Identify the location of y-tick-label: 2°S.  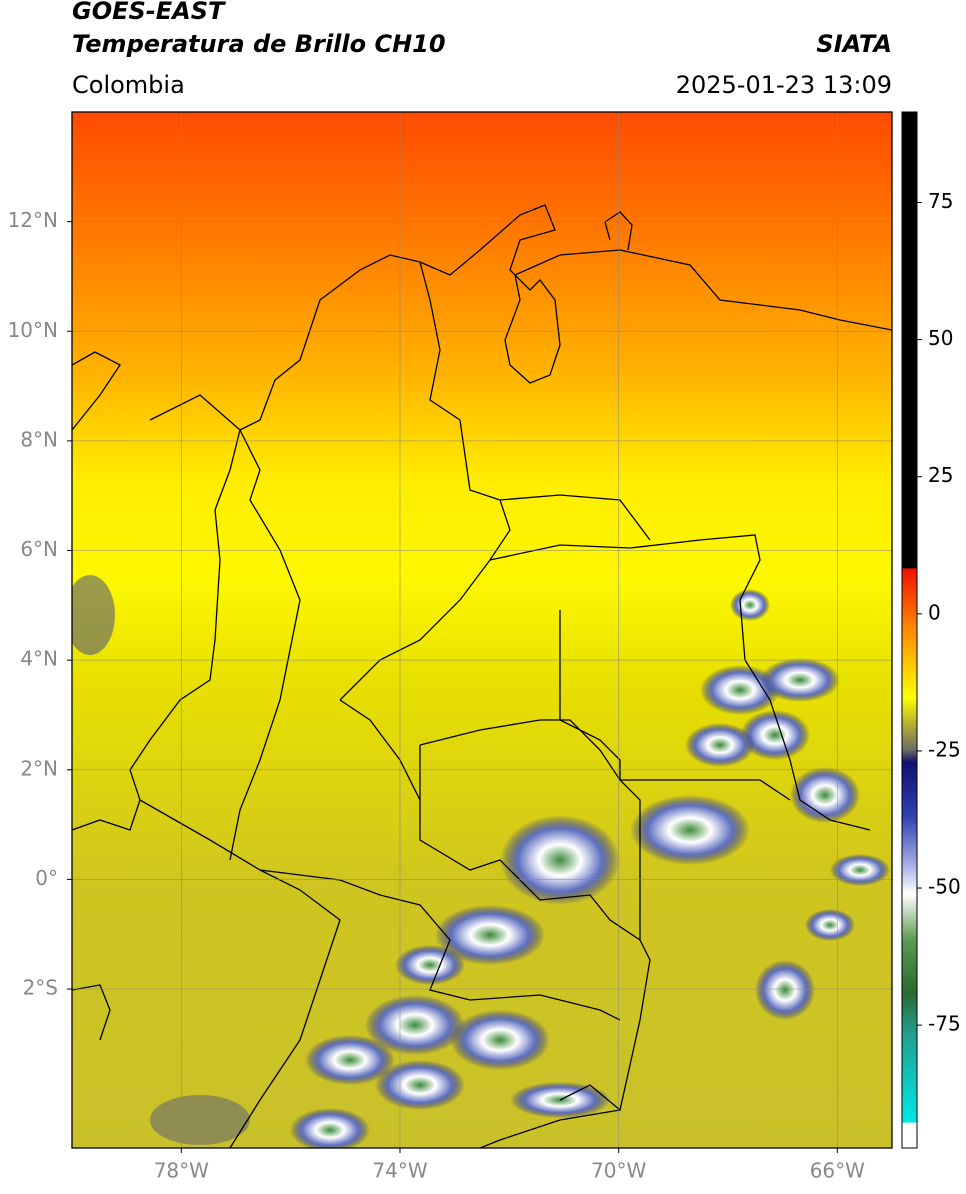
(40, 988).